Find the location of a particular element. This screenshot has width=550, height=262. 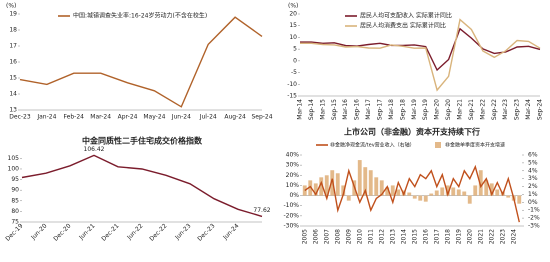

x-tick-label: Sep-19 is located at coordinates (425, 109).